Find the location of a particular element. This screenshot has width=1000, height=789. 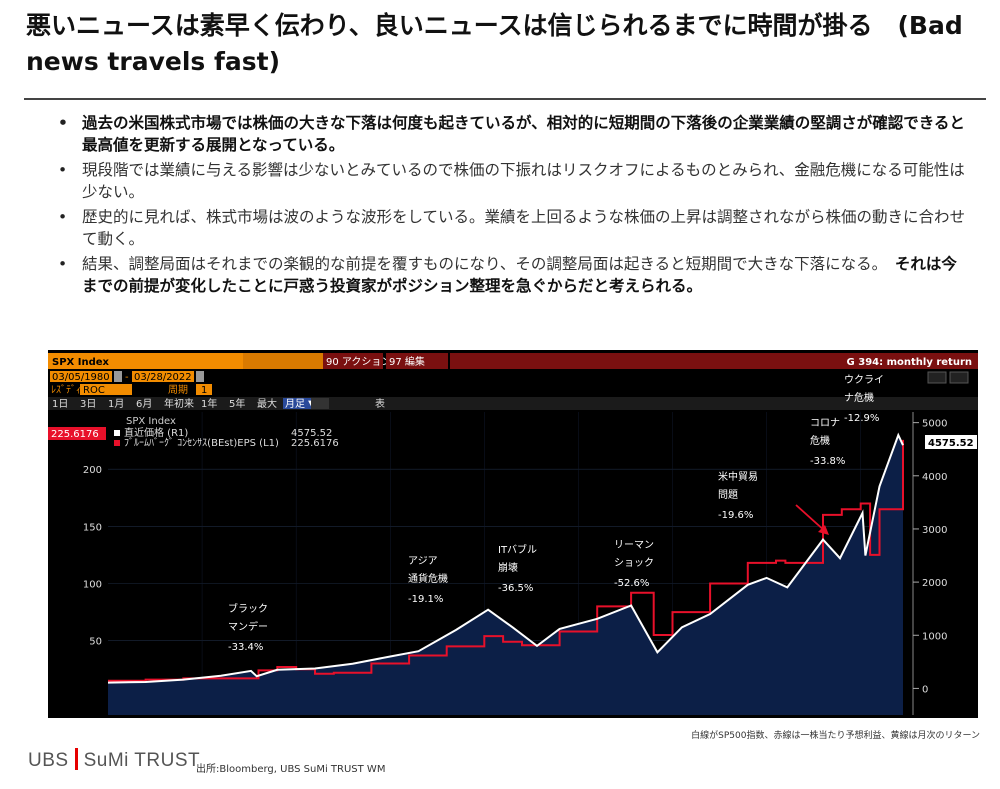

annotation-label: 危機 is located at coordinates (820, 440).